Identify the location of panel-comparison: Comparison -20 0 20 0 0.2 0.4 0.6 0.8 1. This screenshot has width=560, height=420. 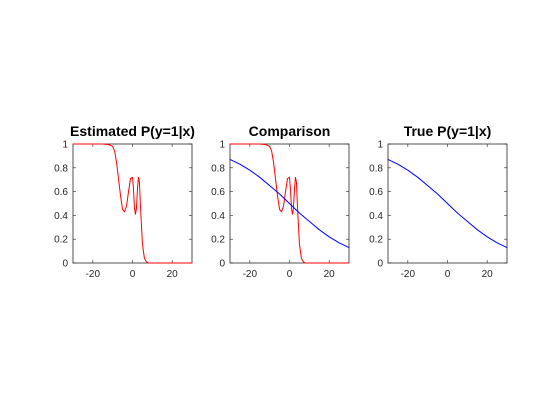
(280, 202).